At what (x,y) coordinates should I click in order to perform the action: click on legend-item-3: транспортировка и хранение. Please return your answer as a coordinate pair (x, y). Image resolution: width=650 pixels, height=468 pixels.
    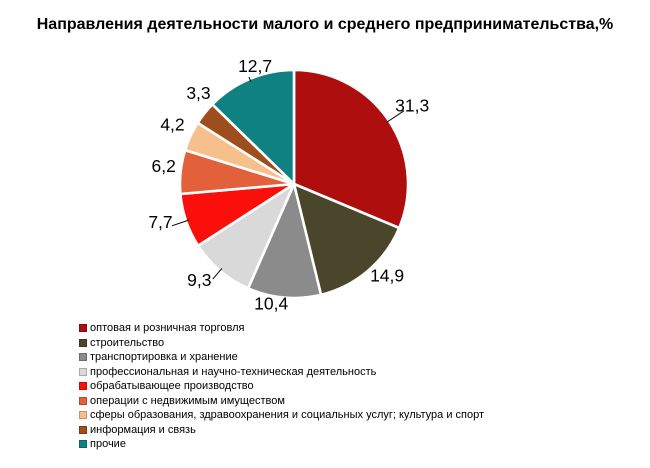
    Looking at the image, I should click on (281, 357).